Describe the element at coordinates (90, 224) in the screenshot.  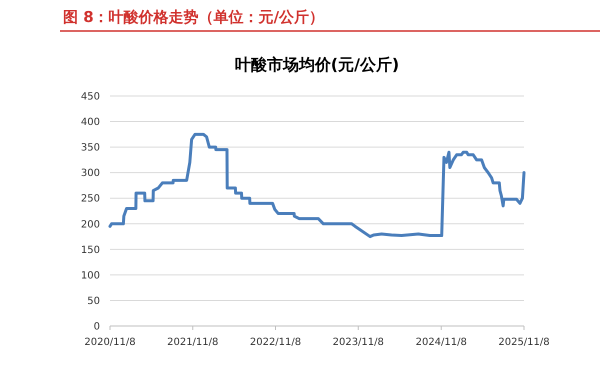
I see `y-tick-label: 200` at that location.